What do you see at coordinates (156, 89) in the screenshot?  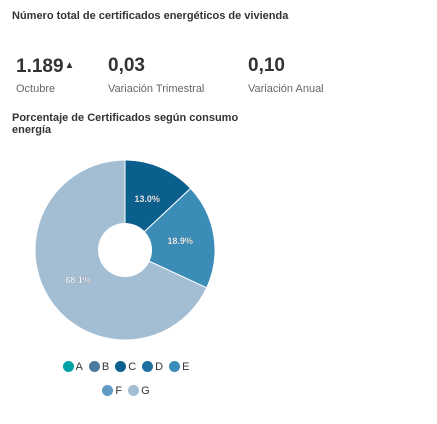 I see `kpi-quarterly-label: Variación Trimestral` at bounding box center [156, 89].